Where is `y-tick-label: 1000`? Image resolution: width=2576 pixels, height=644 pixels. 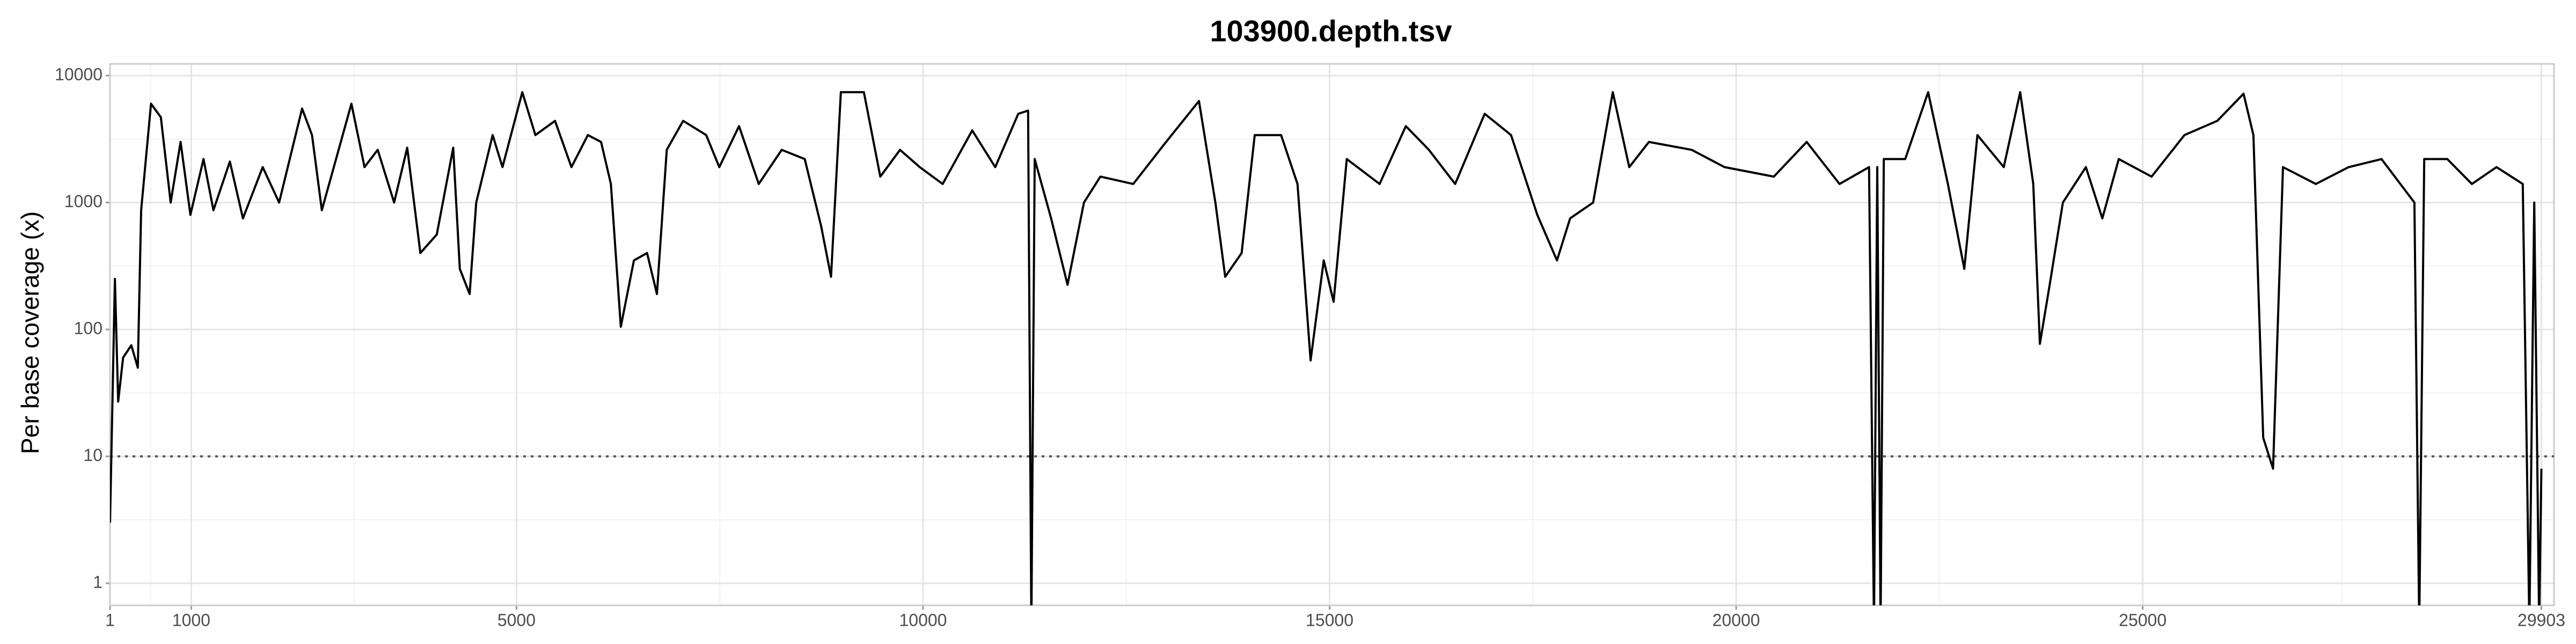 y-tick-label: 1000 is located at coordinates (83, 201).